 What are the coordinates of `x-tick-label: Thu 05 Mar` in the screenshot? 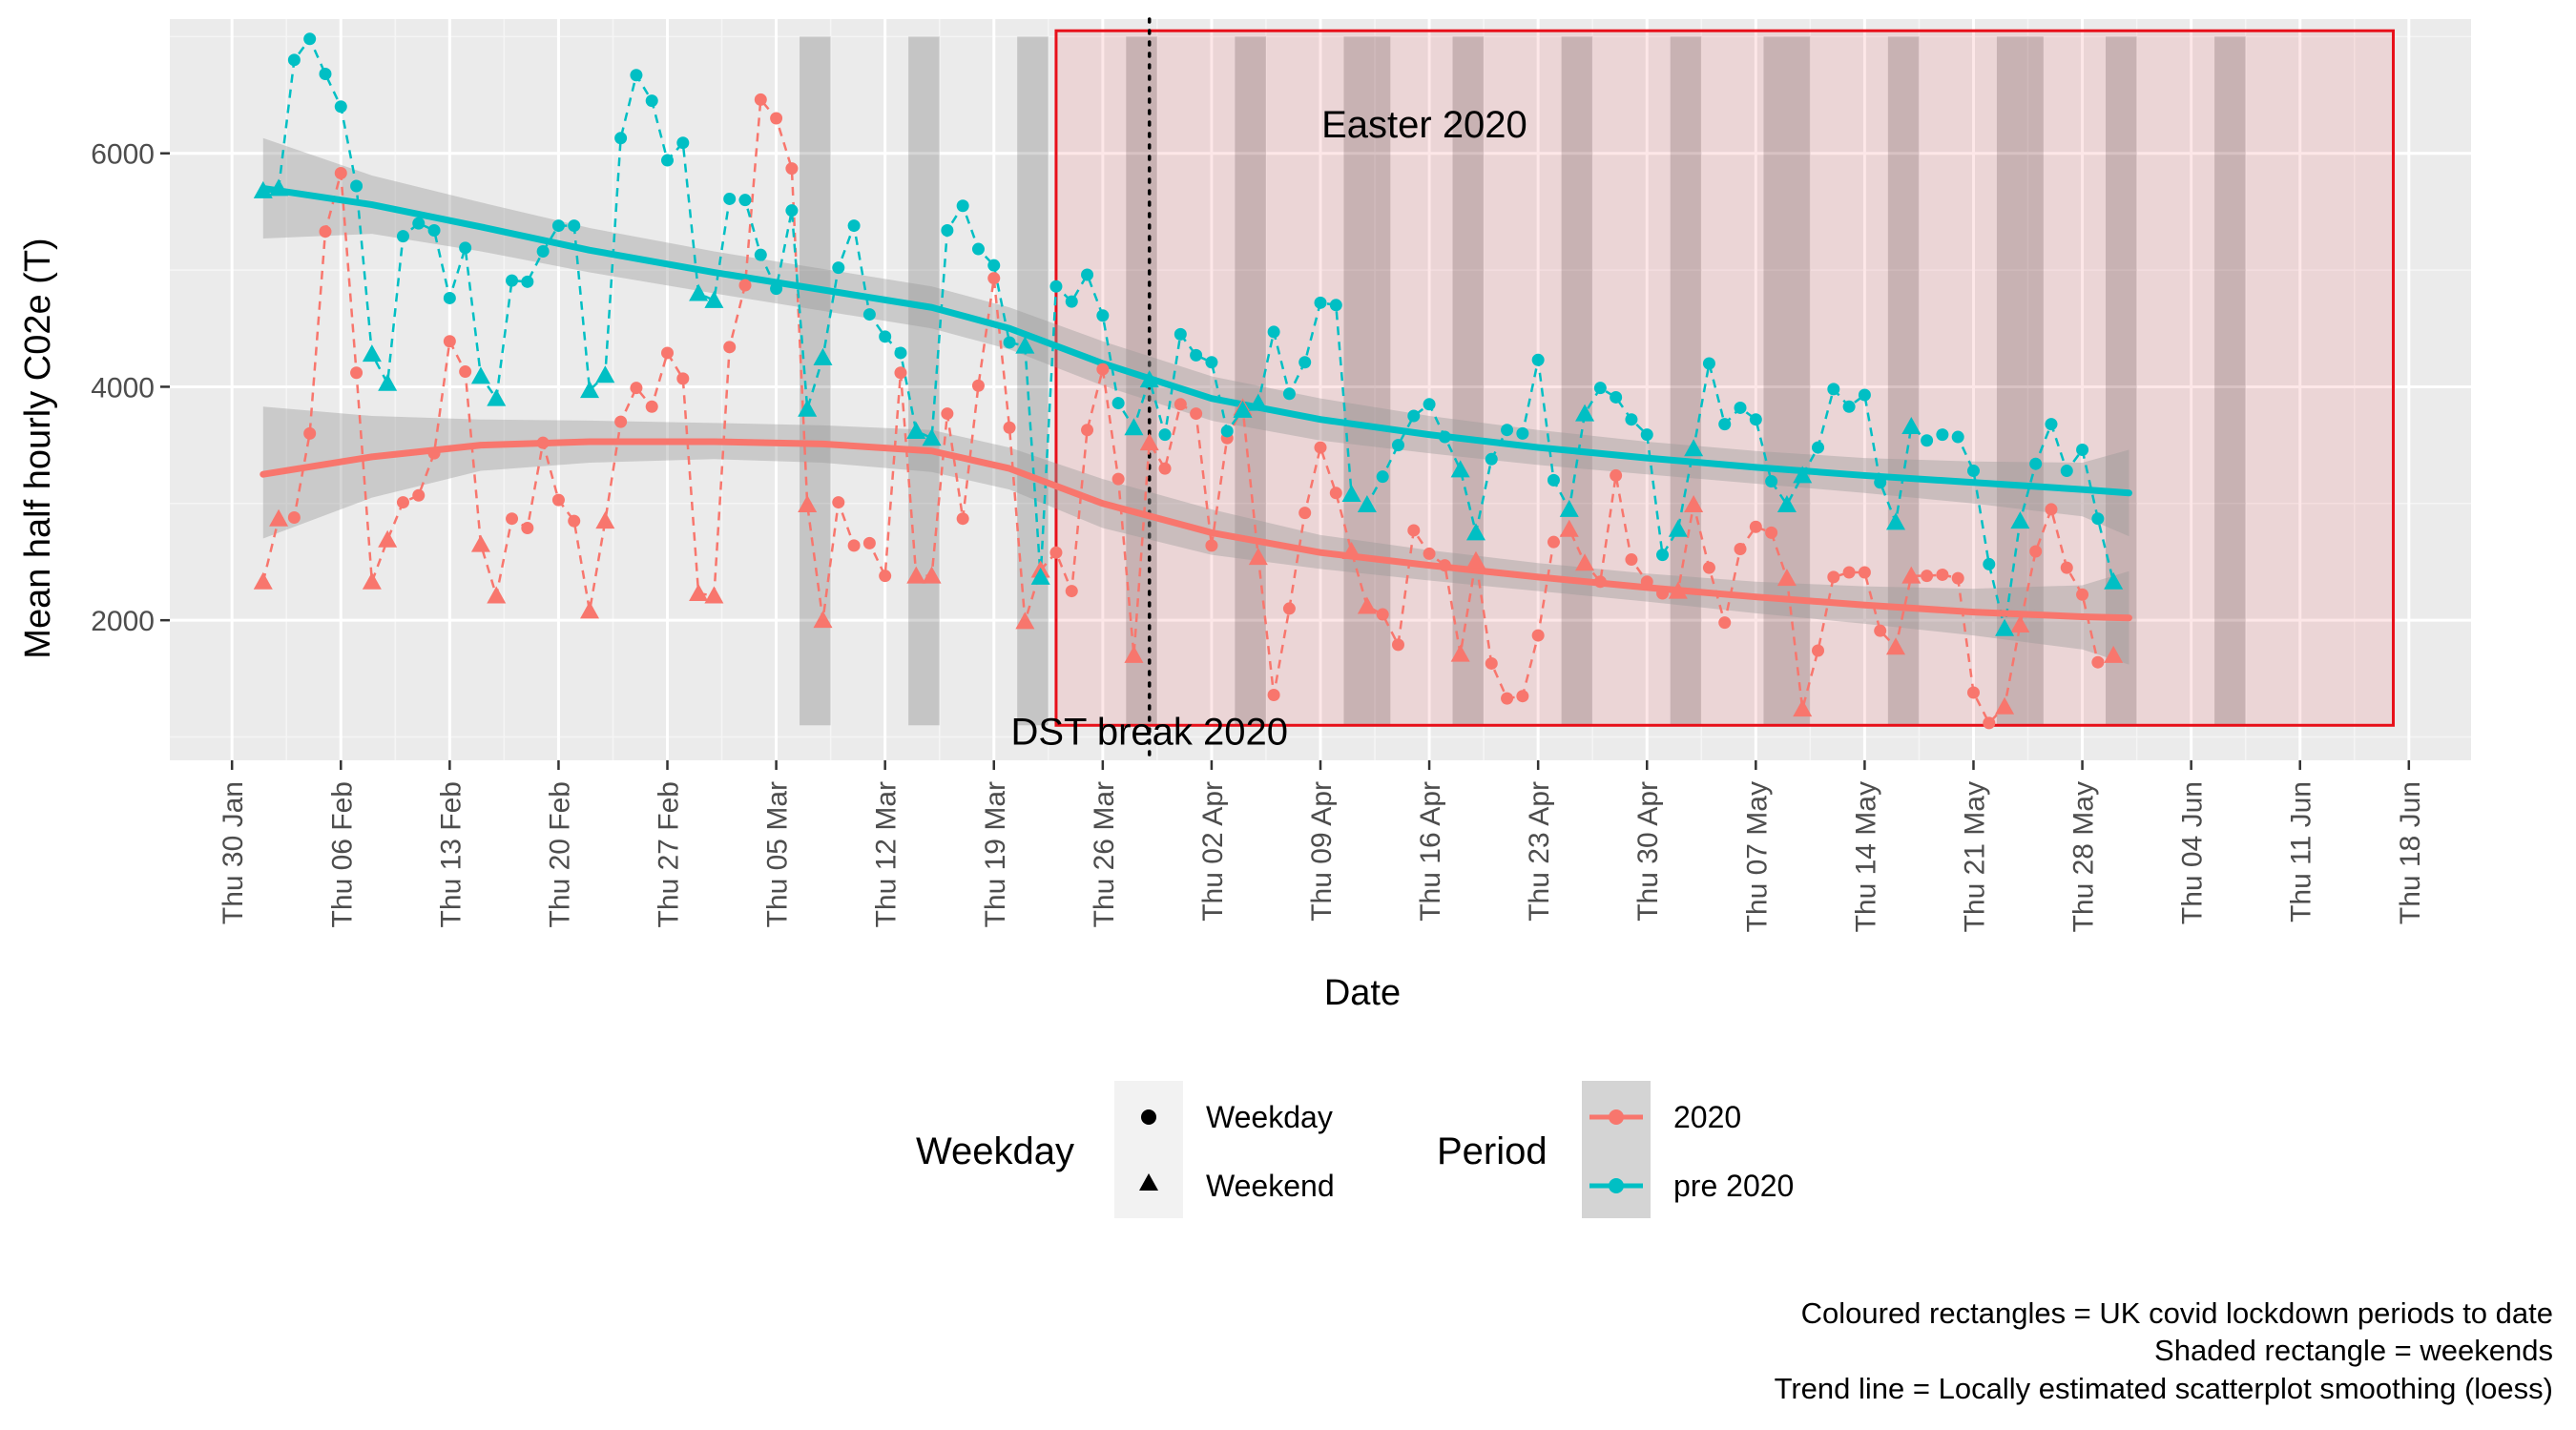 It's located at (778, 854).